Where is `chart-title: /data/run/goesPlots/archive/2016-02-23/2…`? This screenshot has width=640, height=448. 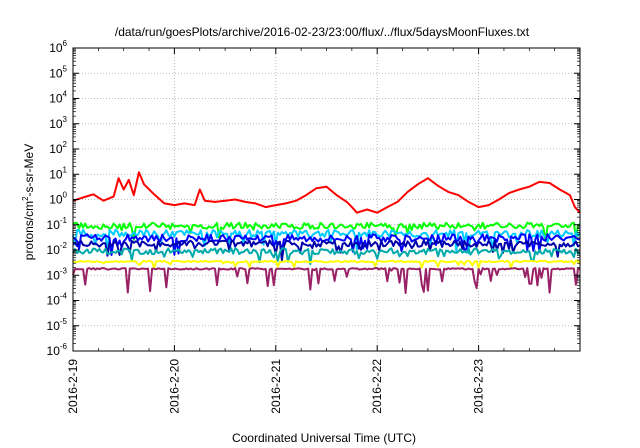 chart-title: /data/run/goesPlots/archive/2016-02-23/2… is located at coordinates (322, 32).